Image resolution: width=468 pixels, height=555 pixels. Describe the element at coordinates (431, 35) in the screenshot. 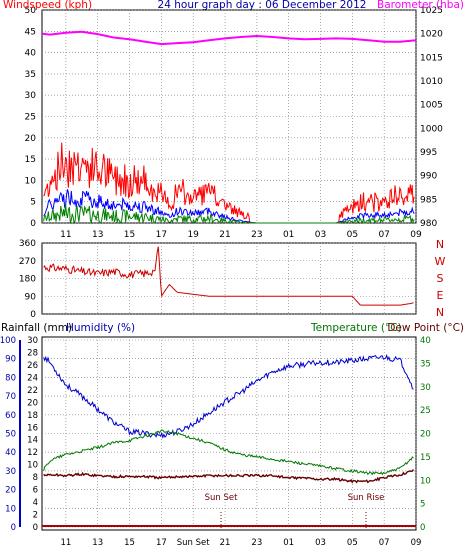

I see `barometer-y-tick-label: 1020` at that location.